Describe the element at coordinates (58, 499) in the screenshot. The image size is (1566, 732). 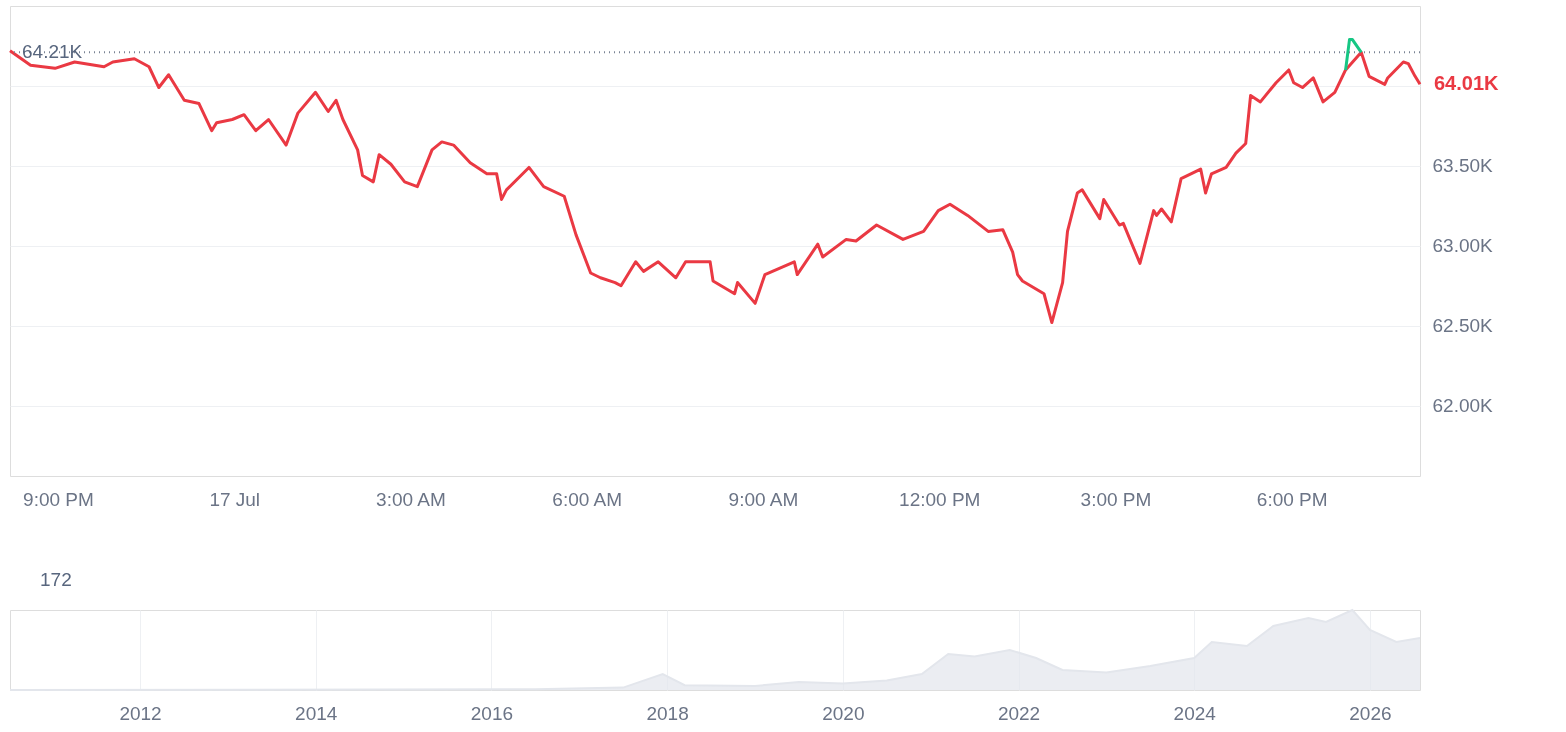
I see `x-tick-label: 9:00 PM` at that location.